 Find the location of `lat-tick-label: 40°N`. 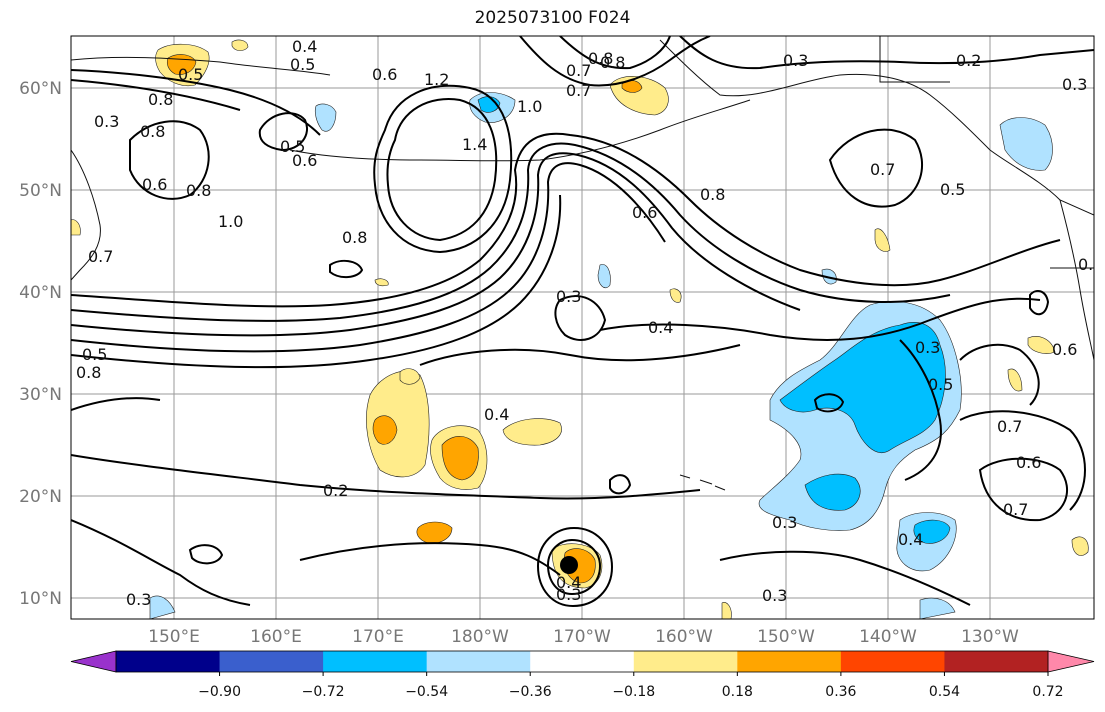

lat-tick-label: 40°N is located at coordinates (40, 293).